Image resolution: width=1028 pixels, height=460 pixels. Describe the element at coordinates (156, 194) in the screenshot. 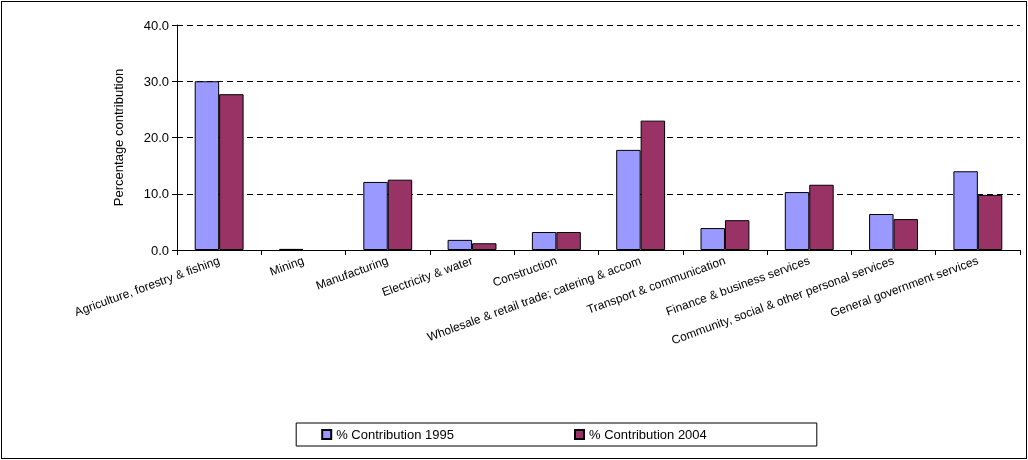

I see `y-tick-label: 10.0` at that location.